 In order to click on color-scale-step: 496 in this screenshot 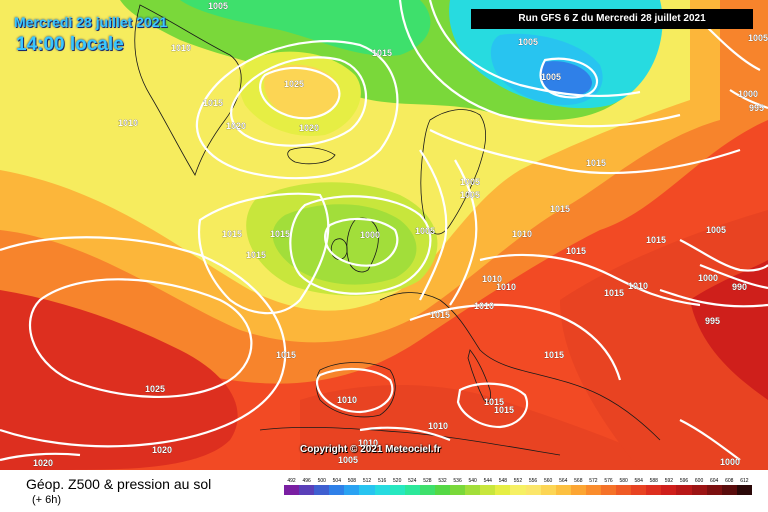, I will do `click(307, 488)`.